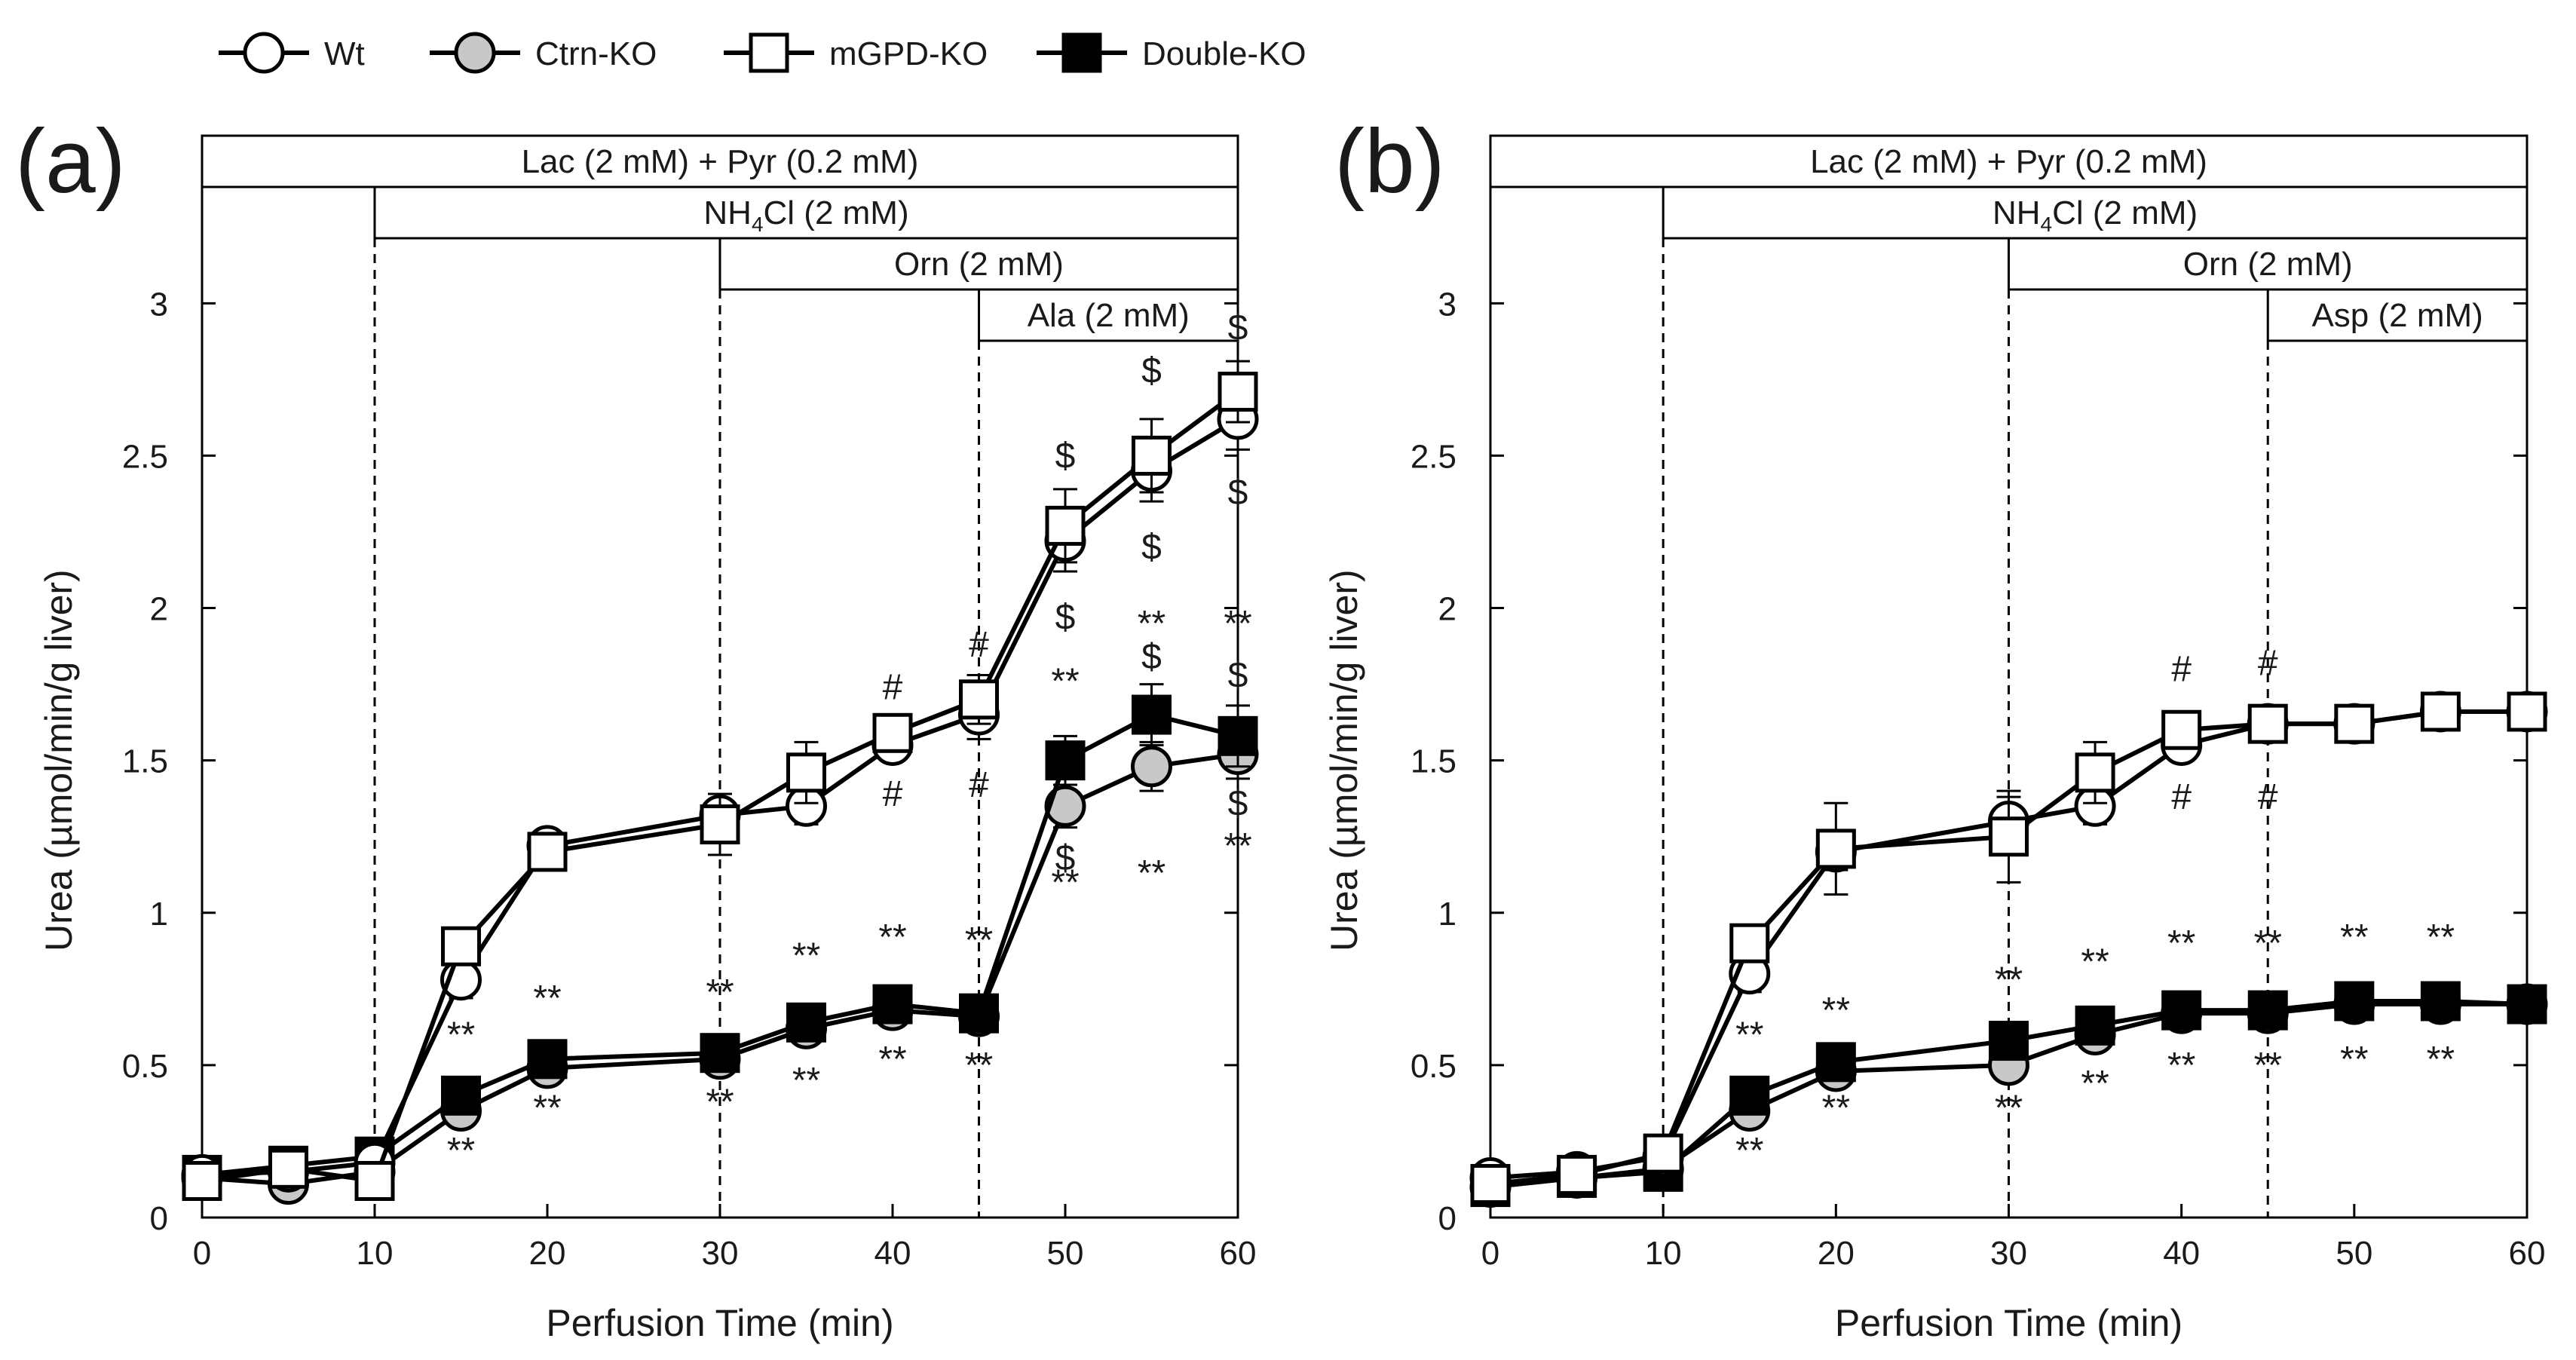  What do you see at coordinates (2016, 213) in the screenshot?
I see `condition-label-main: NH` at bounding box center [2016, 213].